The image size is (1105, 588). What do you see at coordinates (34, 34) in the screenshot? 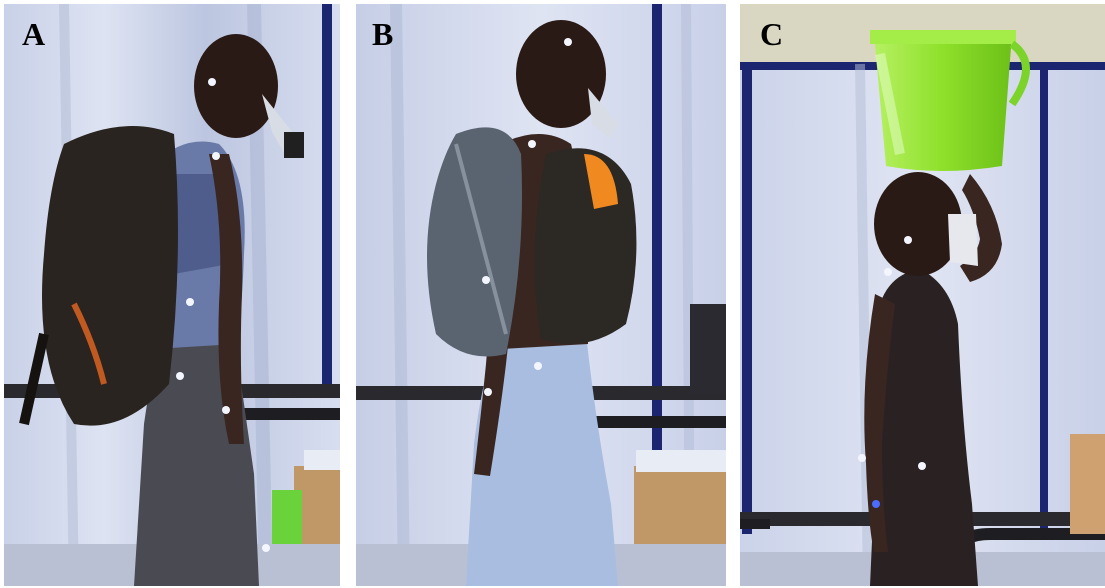
I see `panel-label-a: A` at bounding box center [34, 34].